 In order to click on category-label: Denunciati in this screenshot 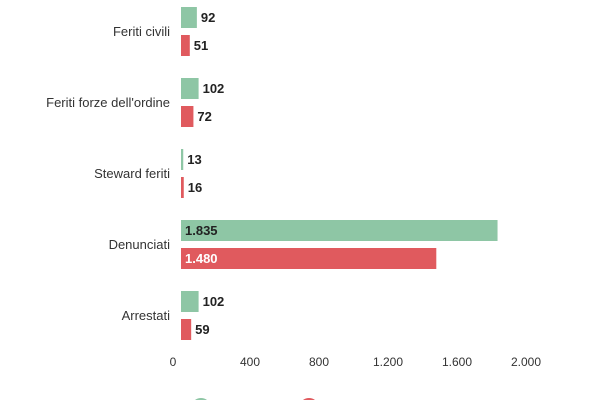, I will do `click(140, 244)`.